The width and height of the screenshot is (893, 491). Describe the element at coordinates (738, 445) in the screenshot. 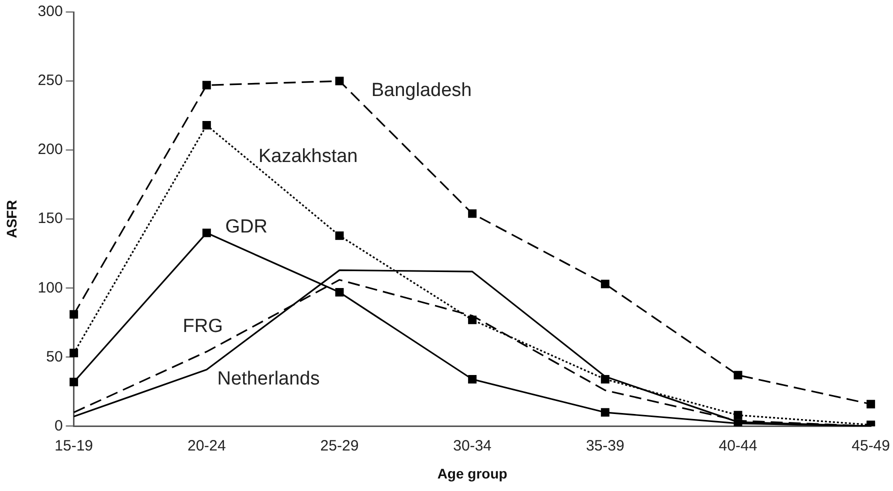

I see `x-tick-label: 40-44` at that location.